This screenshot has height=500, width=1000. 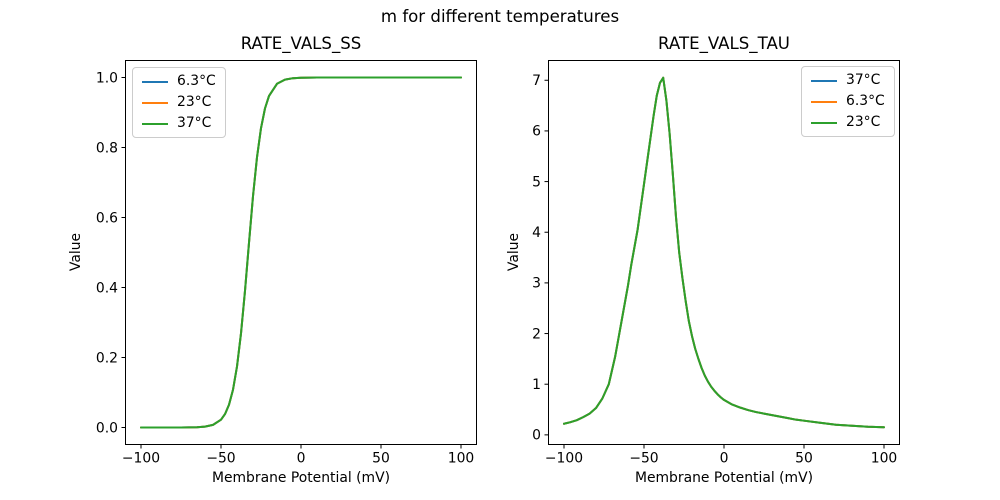 What do you see at coordinates (536, 436) in the screenshot?
I see `y-tick-label: 0` at bounding box center [536, 436].